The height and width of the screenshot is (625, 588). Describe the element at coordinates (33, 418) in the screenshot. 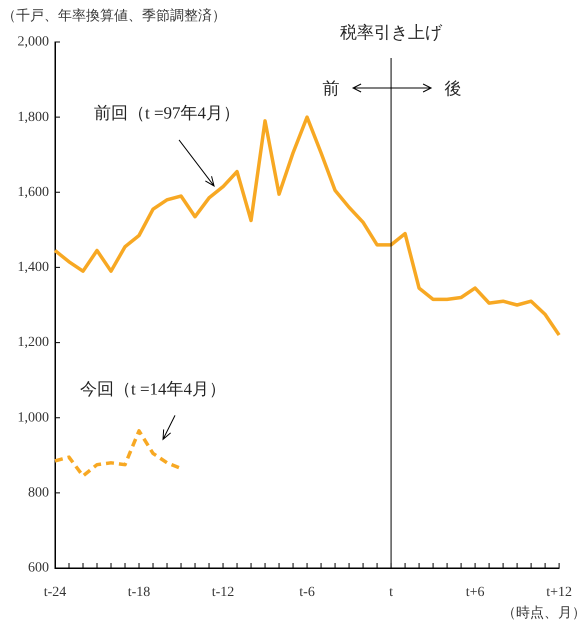

I see `y-tick-label: 1,000` at that location.